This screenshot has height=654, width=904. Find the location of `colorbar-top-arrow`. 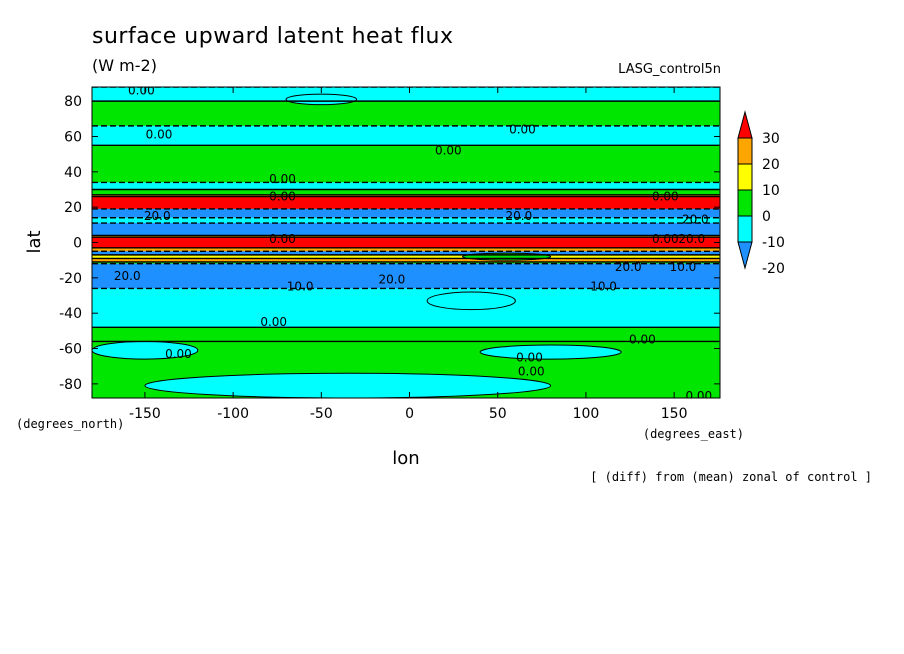

colorbar-top-arrow is located at coordinates (745, 124).